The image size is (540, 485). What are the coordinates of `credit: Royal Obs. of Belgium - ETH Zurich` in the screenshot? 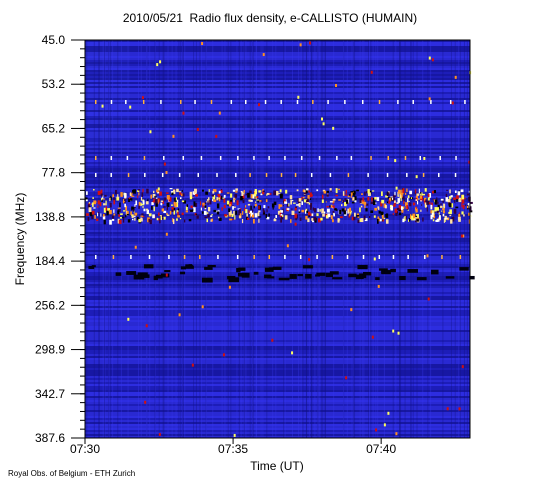 It's located at (71, 473).